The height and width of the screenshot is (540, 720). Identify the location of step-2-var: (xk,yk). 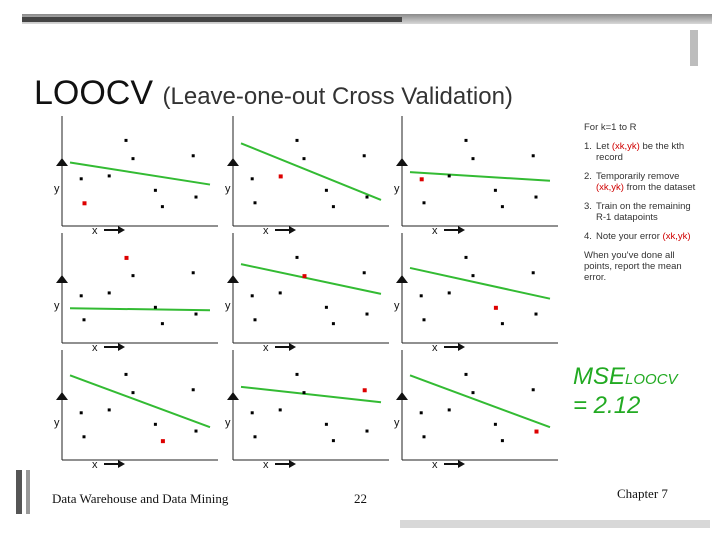
(610, 187).